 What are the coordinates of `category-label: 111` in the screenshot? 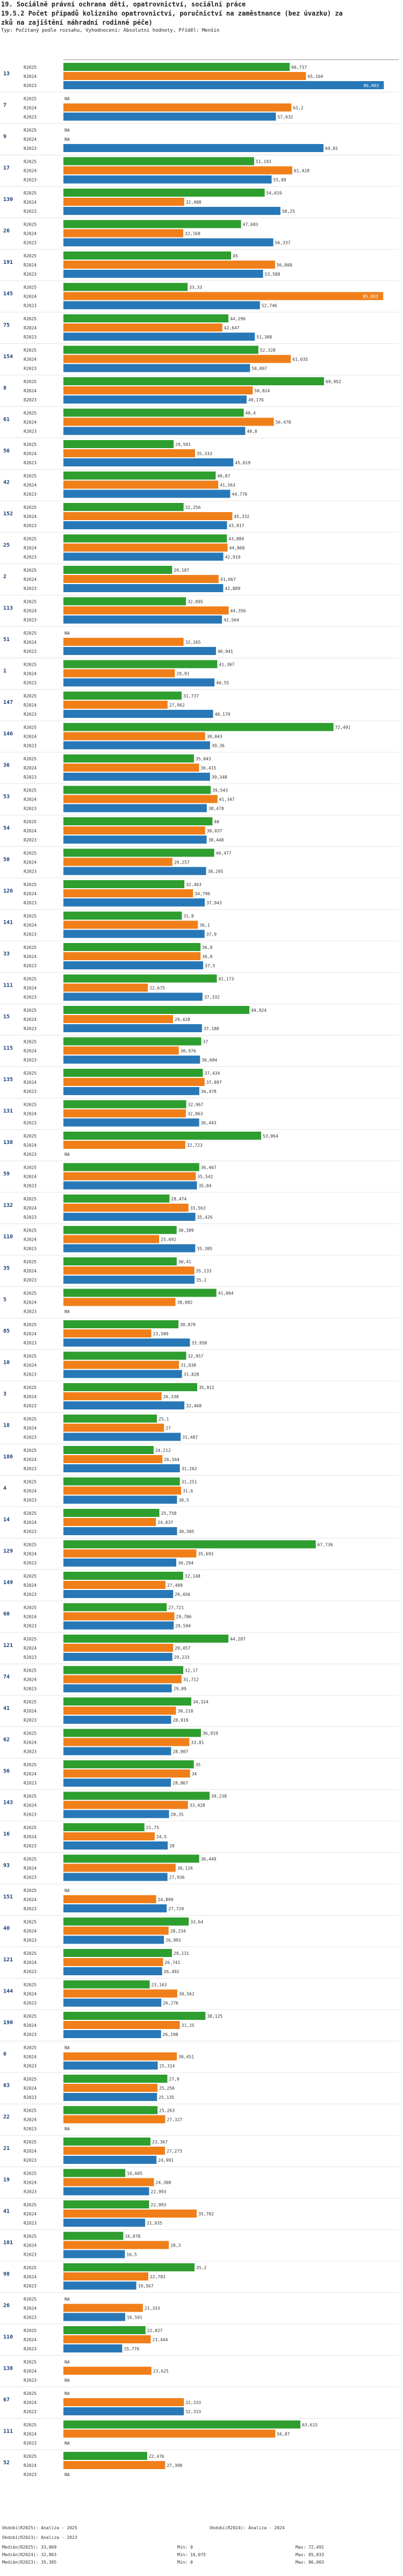 It's located at (8, 2432).